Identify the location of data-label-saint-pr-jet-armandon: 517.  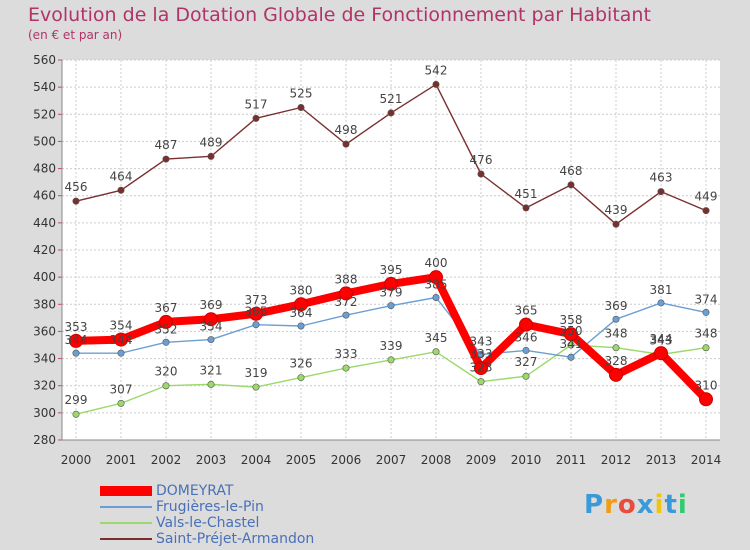
(256, 104).